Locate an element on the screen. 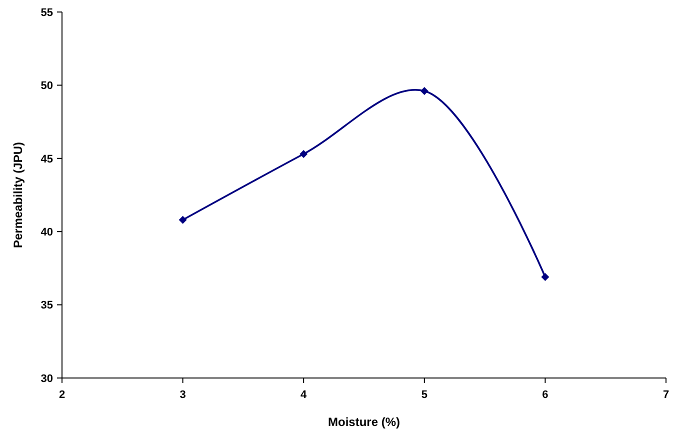 The width and height of the screenshot is (676, 434). x-tick-label: 2 is located at coordinates (62, 395).